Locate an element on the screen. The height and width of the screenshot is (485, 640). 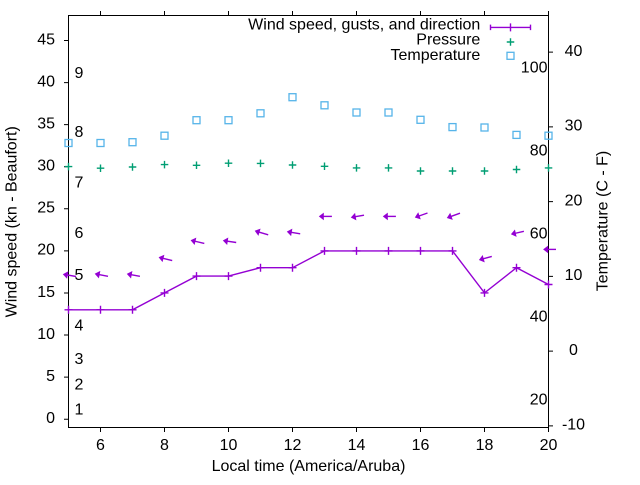
svg-text: -10 is located at coordinates (573, 425).